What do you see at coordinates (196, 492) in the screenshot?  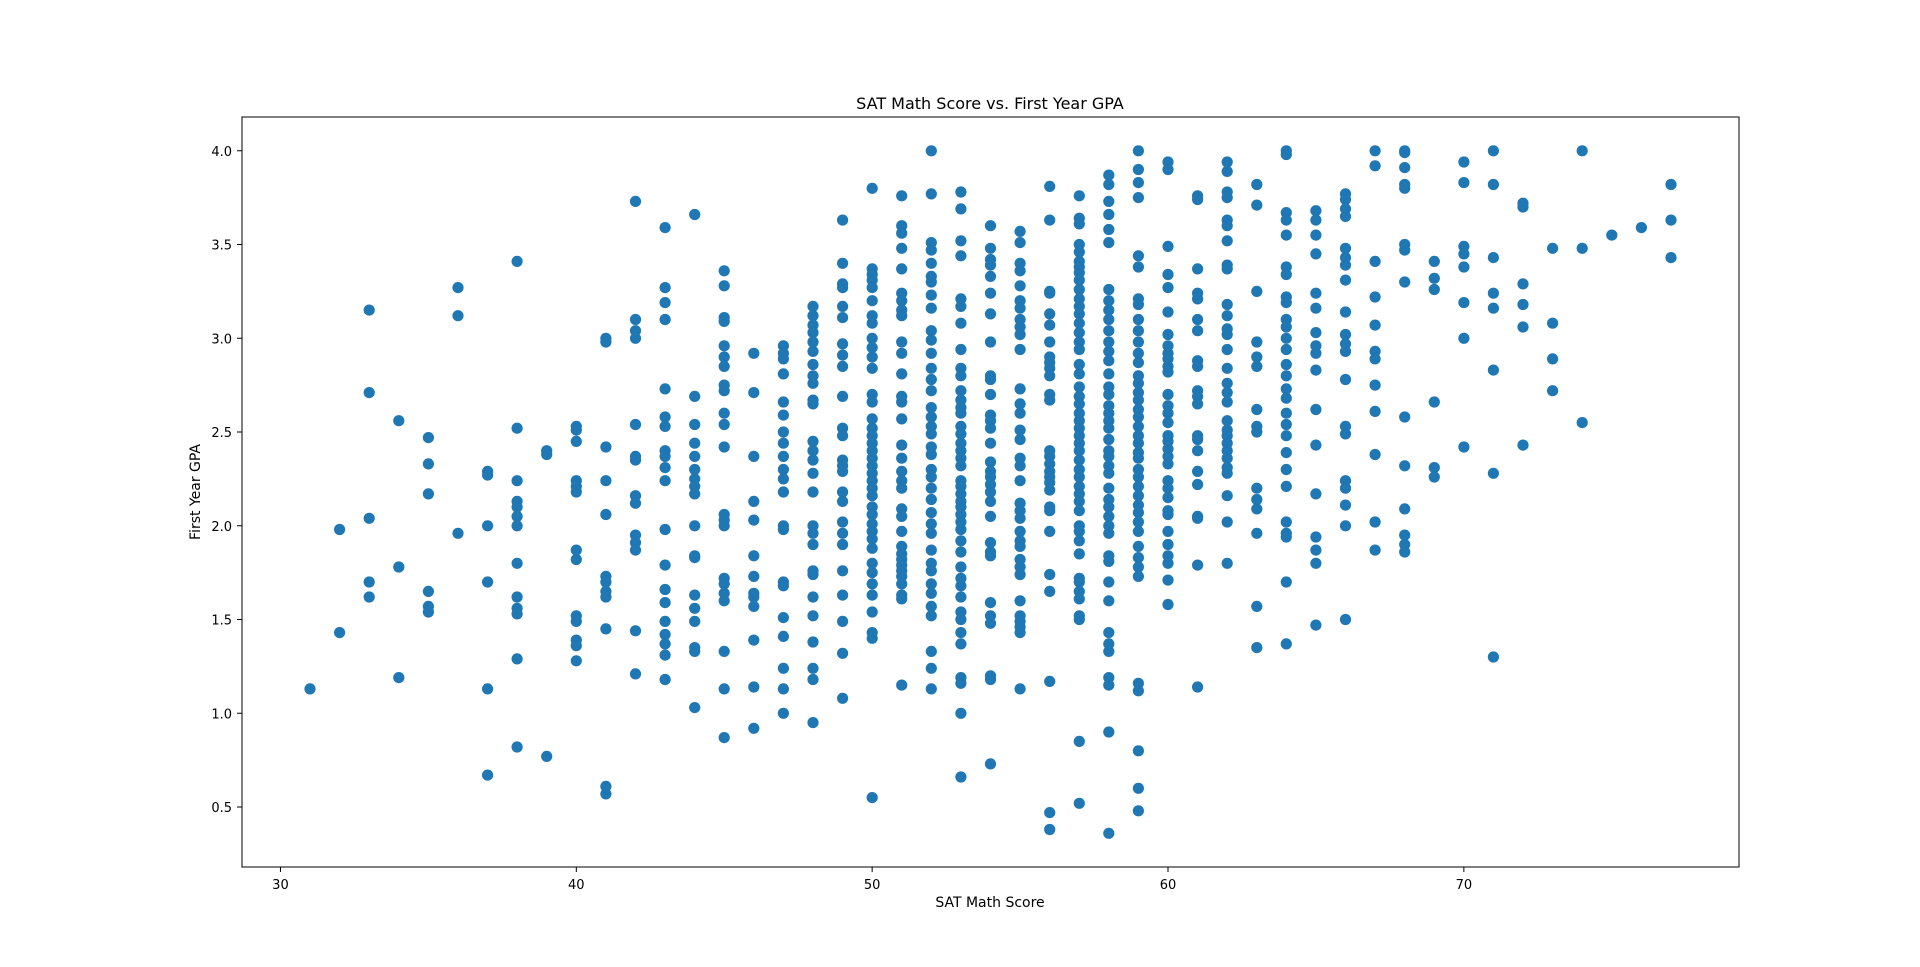 I see `y-axis-label: First Year GPA` at bounding box center [196, 492].